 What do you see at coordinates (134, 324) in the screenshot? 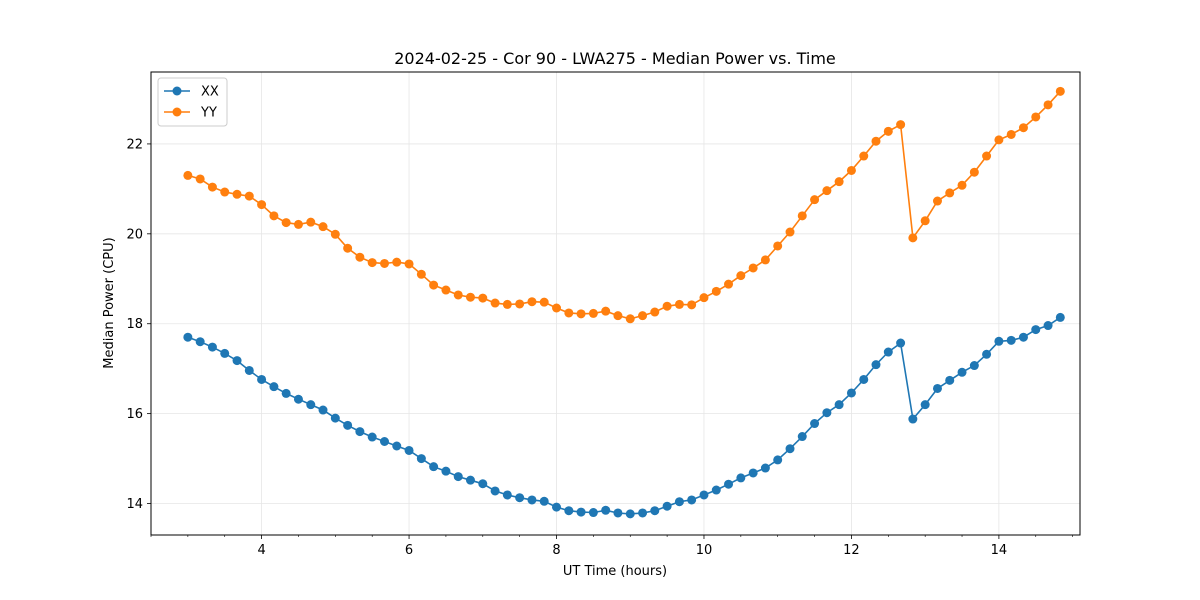
I see `y-tick-label: 18` at bounding box center [134, 324].